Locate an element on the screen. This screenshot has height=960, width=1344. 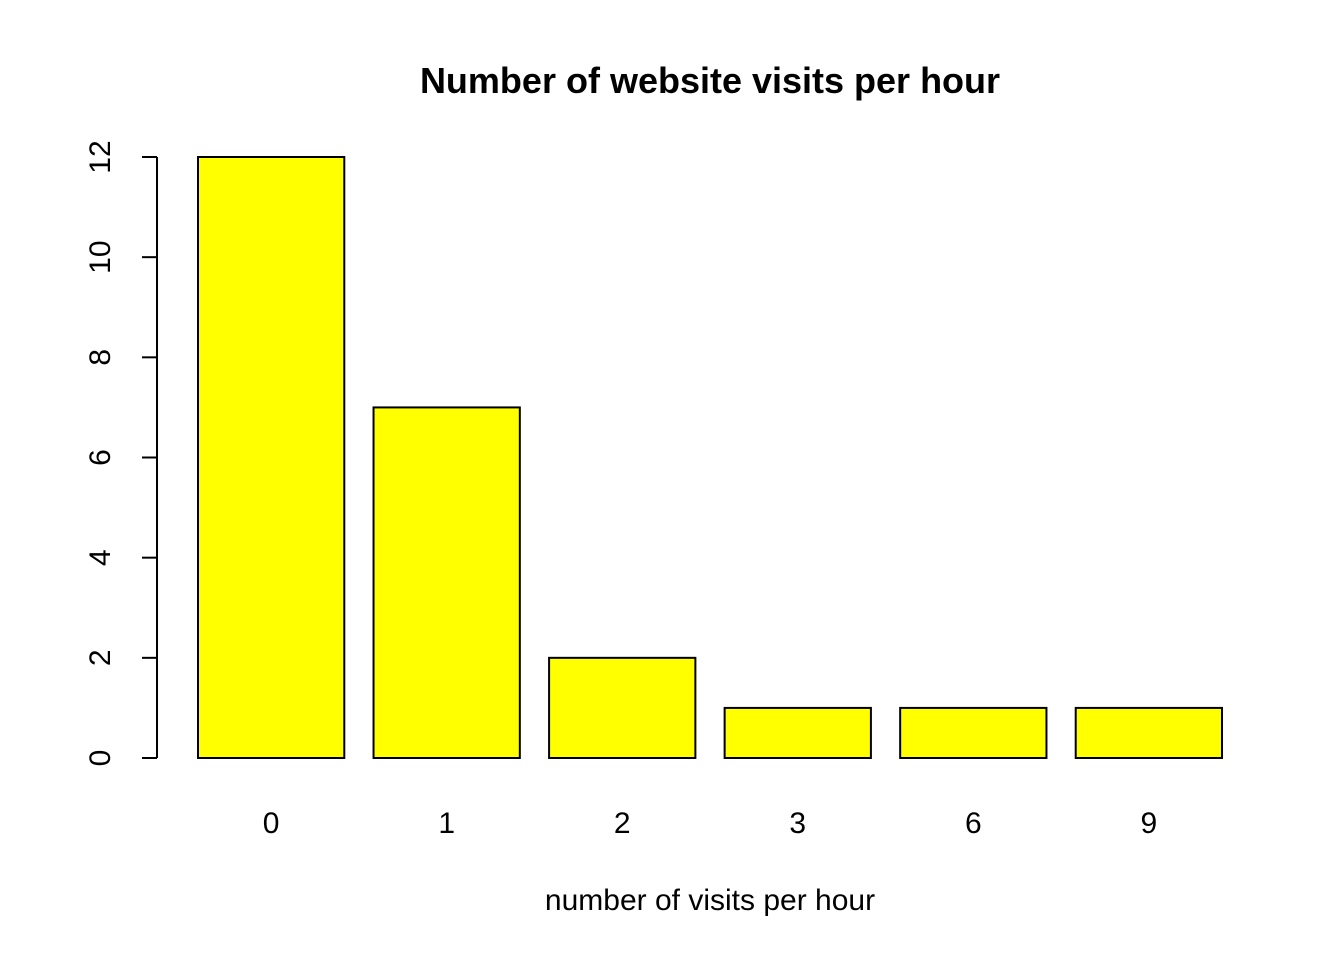
y-tick-label: 10 is located at coordinates (100, 256).